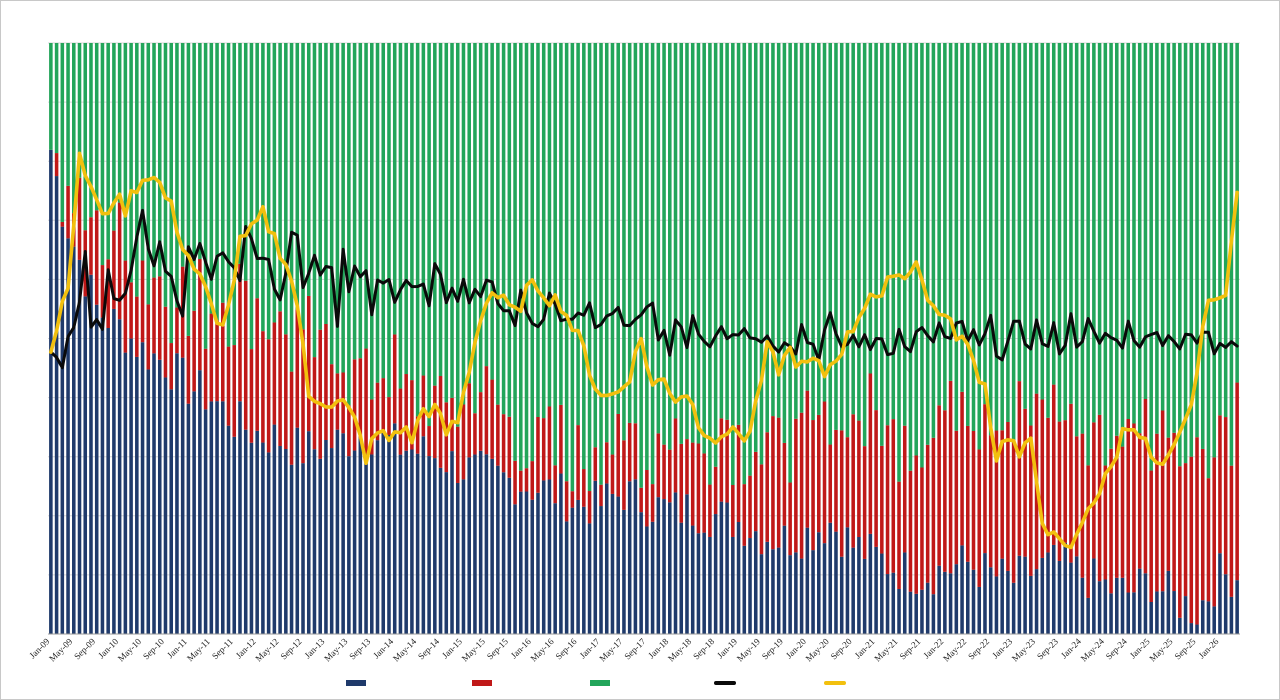  What do you see at coordinates (1116, 648) in the screenshot?
I see `x-tick-label: Sep-24` at bounding box center [1116, 648].